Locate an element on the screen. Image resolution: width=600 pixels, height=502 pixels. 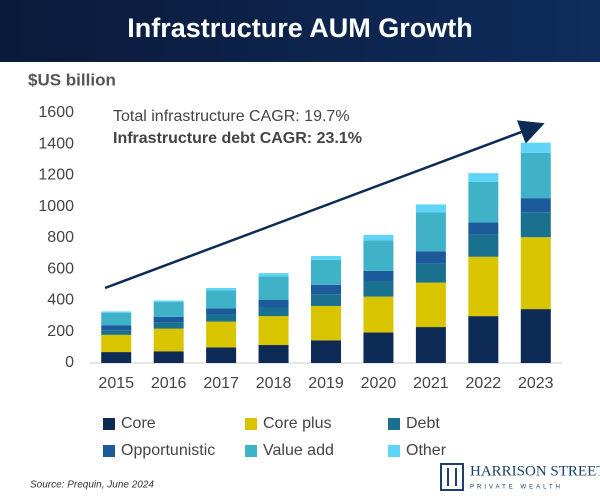
y-tick-label: 800 is located at coordinates (60, 237).